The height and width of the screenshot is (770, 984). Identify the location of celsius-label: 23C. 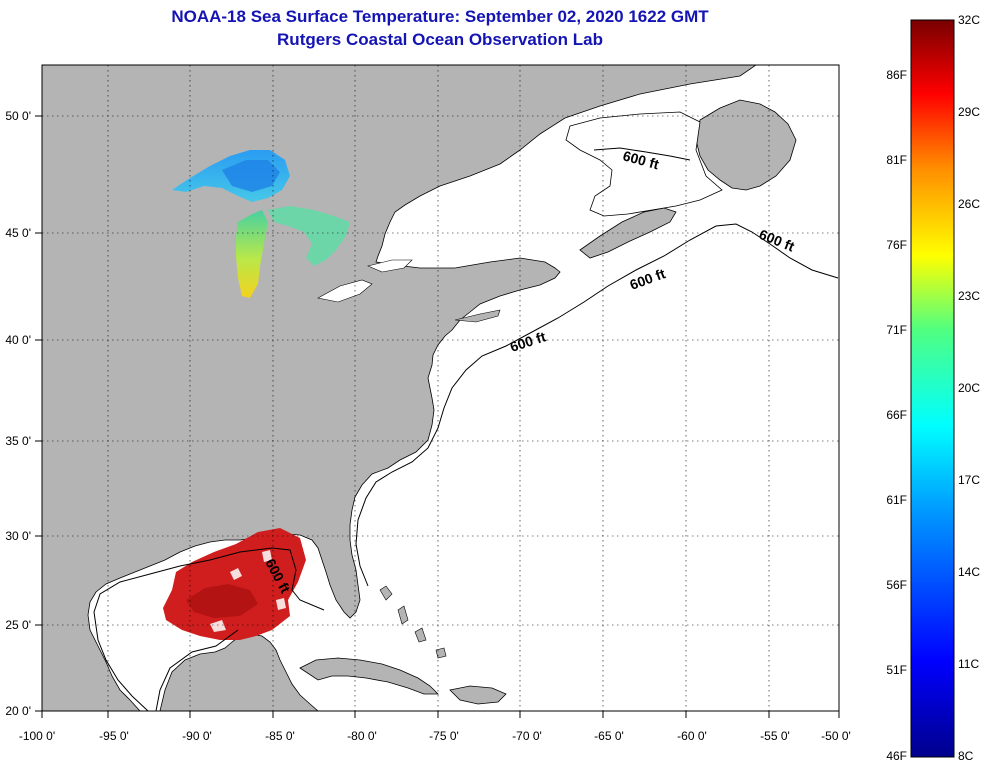
(969, 296).